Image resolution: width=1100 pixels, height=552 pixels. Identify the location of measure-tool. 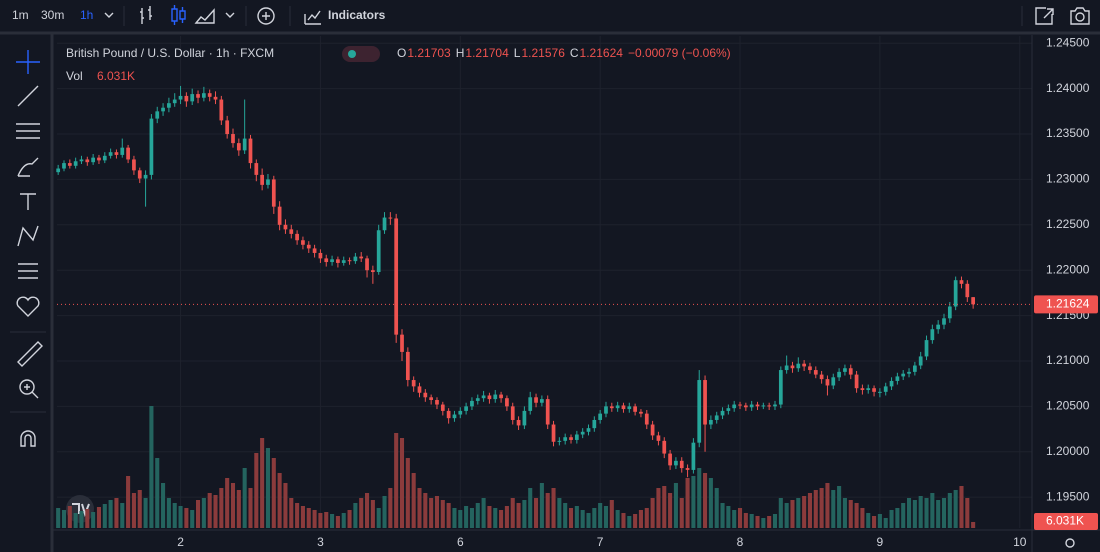
(30, 354).